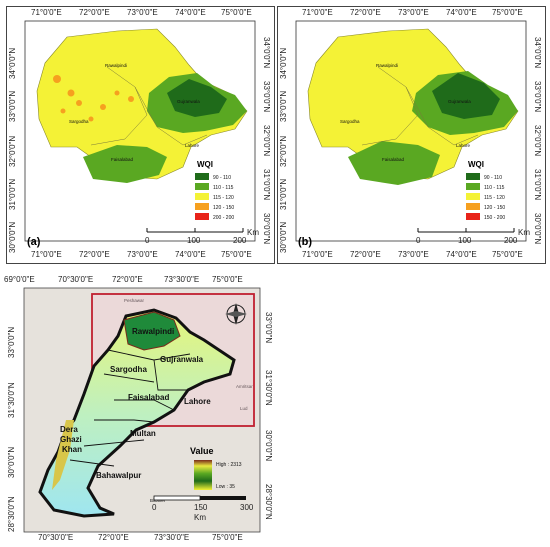  I want to click on legend-label: 200 - 200, so click(223, 218).